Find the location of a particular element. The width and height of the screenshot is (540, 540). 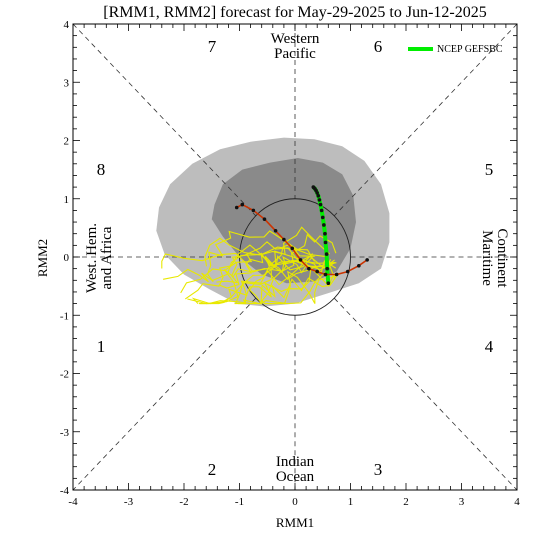

x-tick-label: -1 is located at coordinates (239, 502).